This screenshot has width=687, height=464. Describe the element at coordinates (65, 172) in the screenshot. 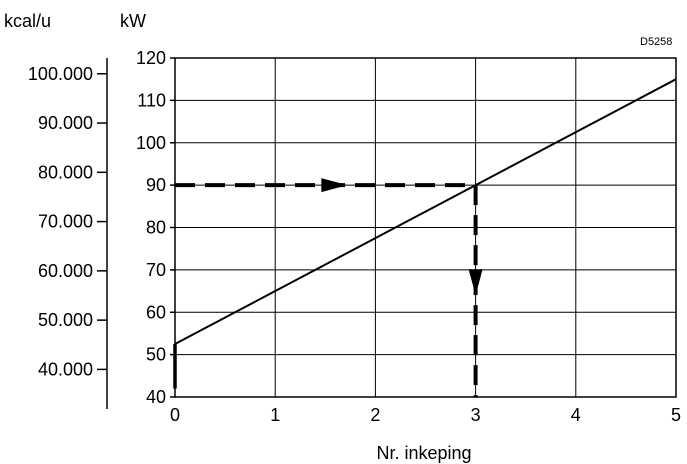

I see `kcal-tick-label-80.000: 80.000` at that location.